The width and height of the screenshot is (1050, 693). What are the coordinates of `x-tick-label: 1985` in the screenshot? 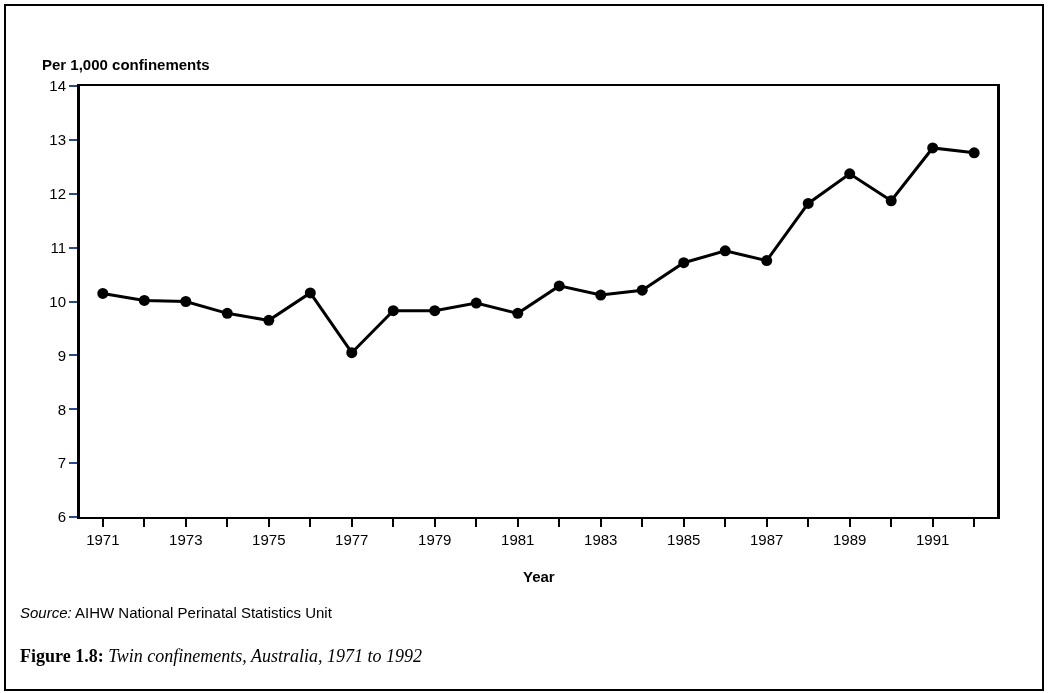 It's located at (684, 539).